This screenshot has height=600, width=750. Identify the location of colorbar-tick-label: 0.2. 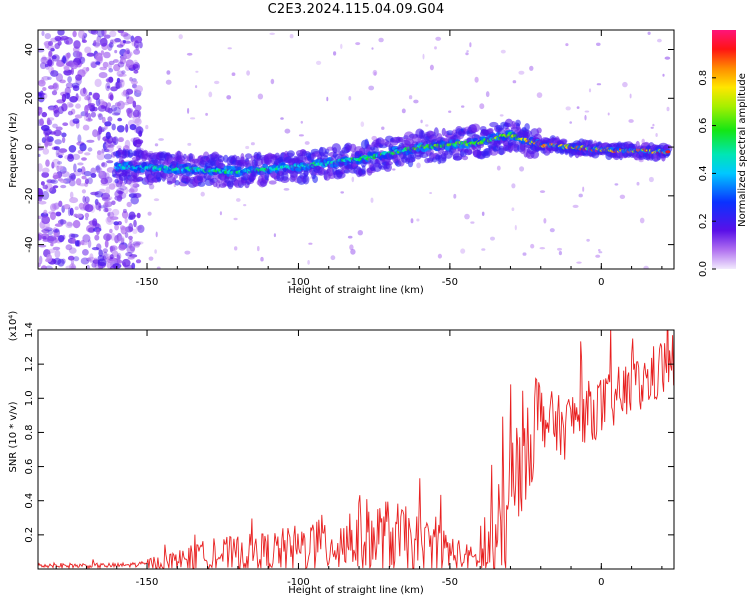
(703, 221).